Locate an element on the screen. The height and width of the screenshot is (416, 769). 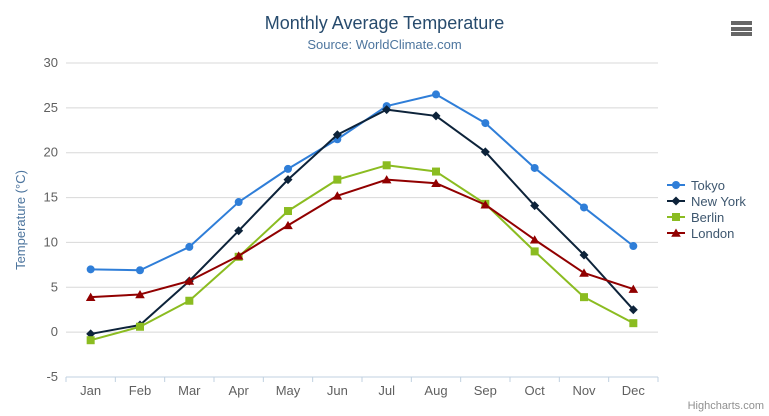
legend-label: Berlin is located at coordinates (708, 217).